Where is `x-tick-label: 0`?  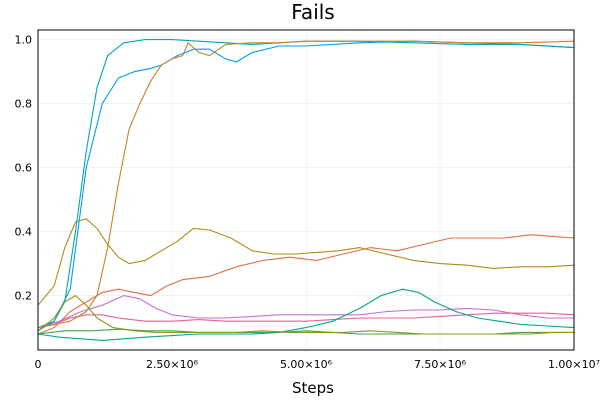 x-tick-label: 0 is located at coordinates (38, 364).